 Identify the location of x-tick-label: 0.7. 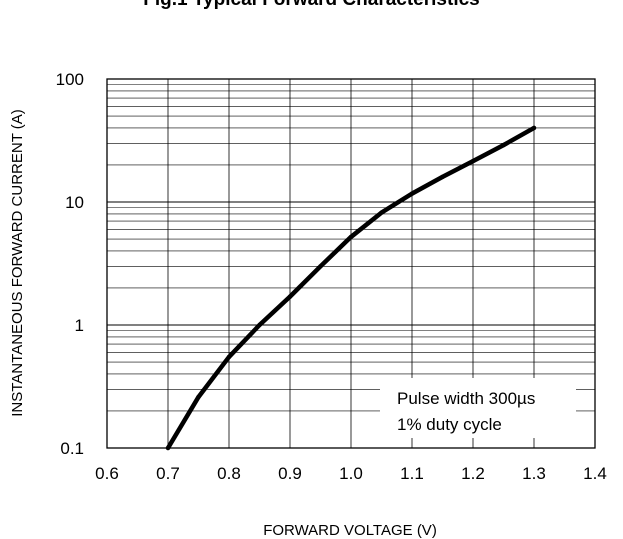
(168, 473).